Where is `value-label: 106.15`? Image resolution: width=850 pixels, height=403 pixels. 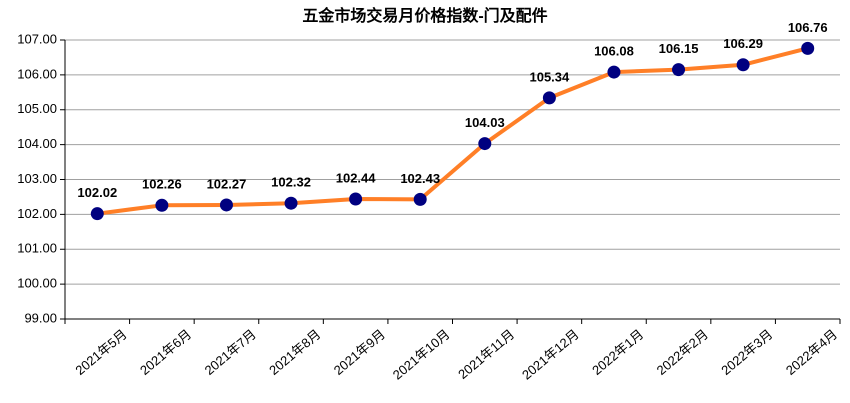 value-label: 106.15 is located at coordinates (679, 48).